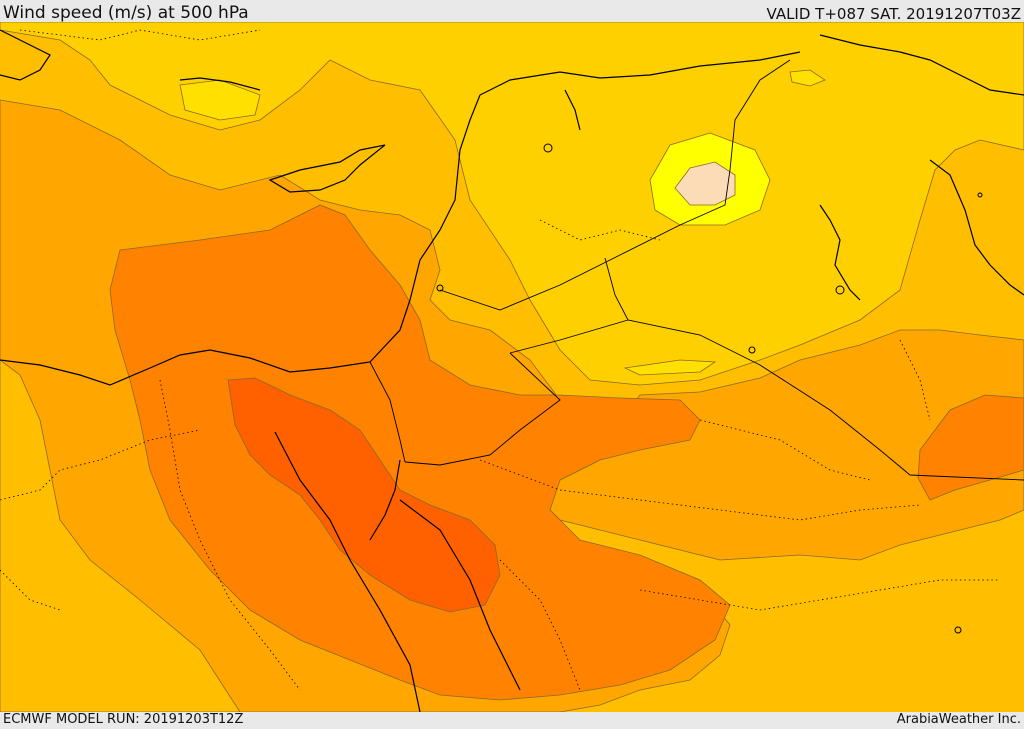 This screenshot has height=729, width=1024. Describe the element at coordinates (123, 719) in the screenshot. I see `model-run-label: ECMWF MODEL RUN: 20191203T12Z` at that location.